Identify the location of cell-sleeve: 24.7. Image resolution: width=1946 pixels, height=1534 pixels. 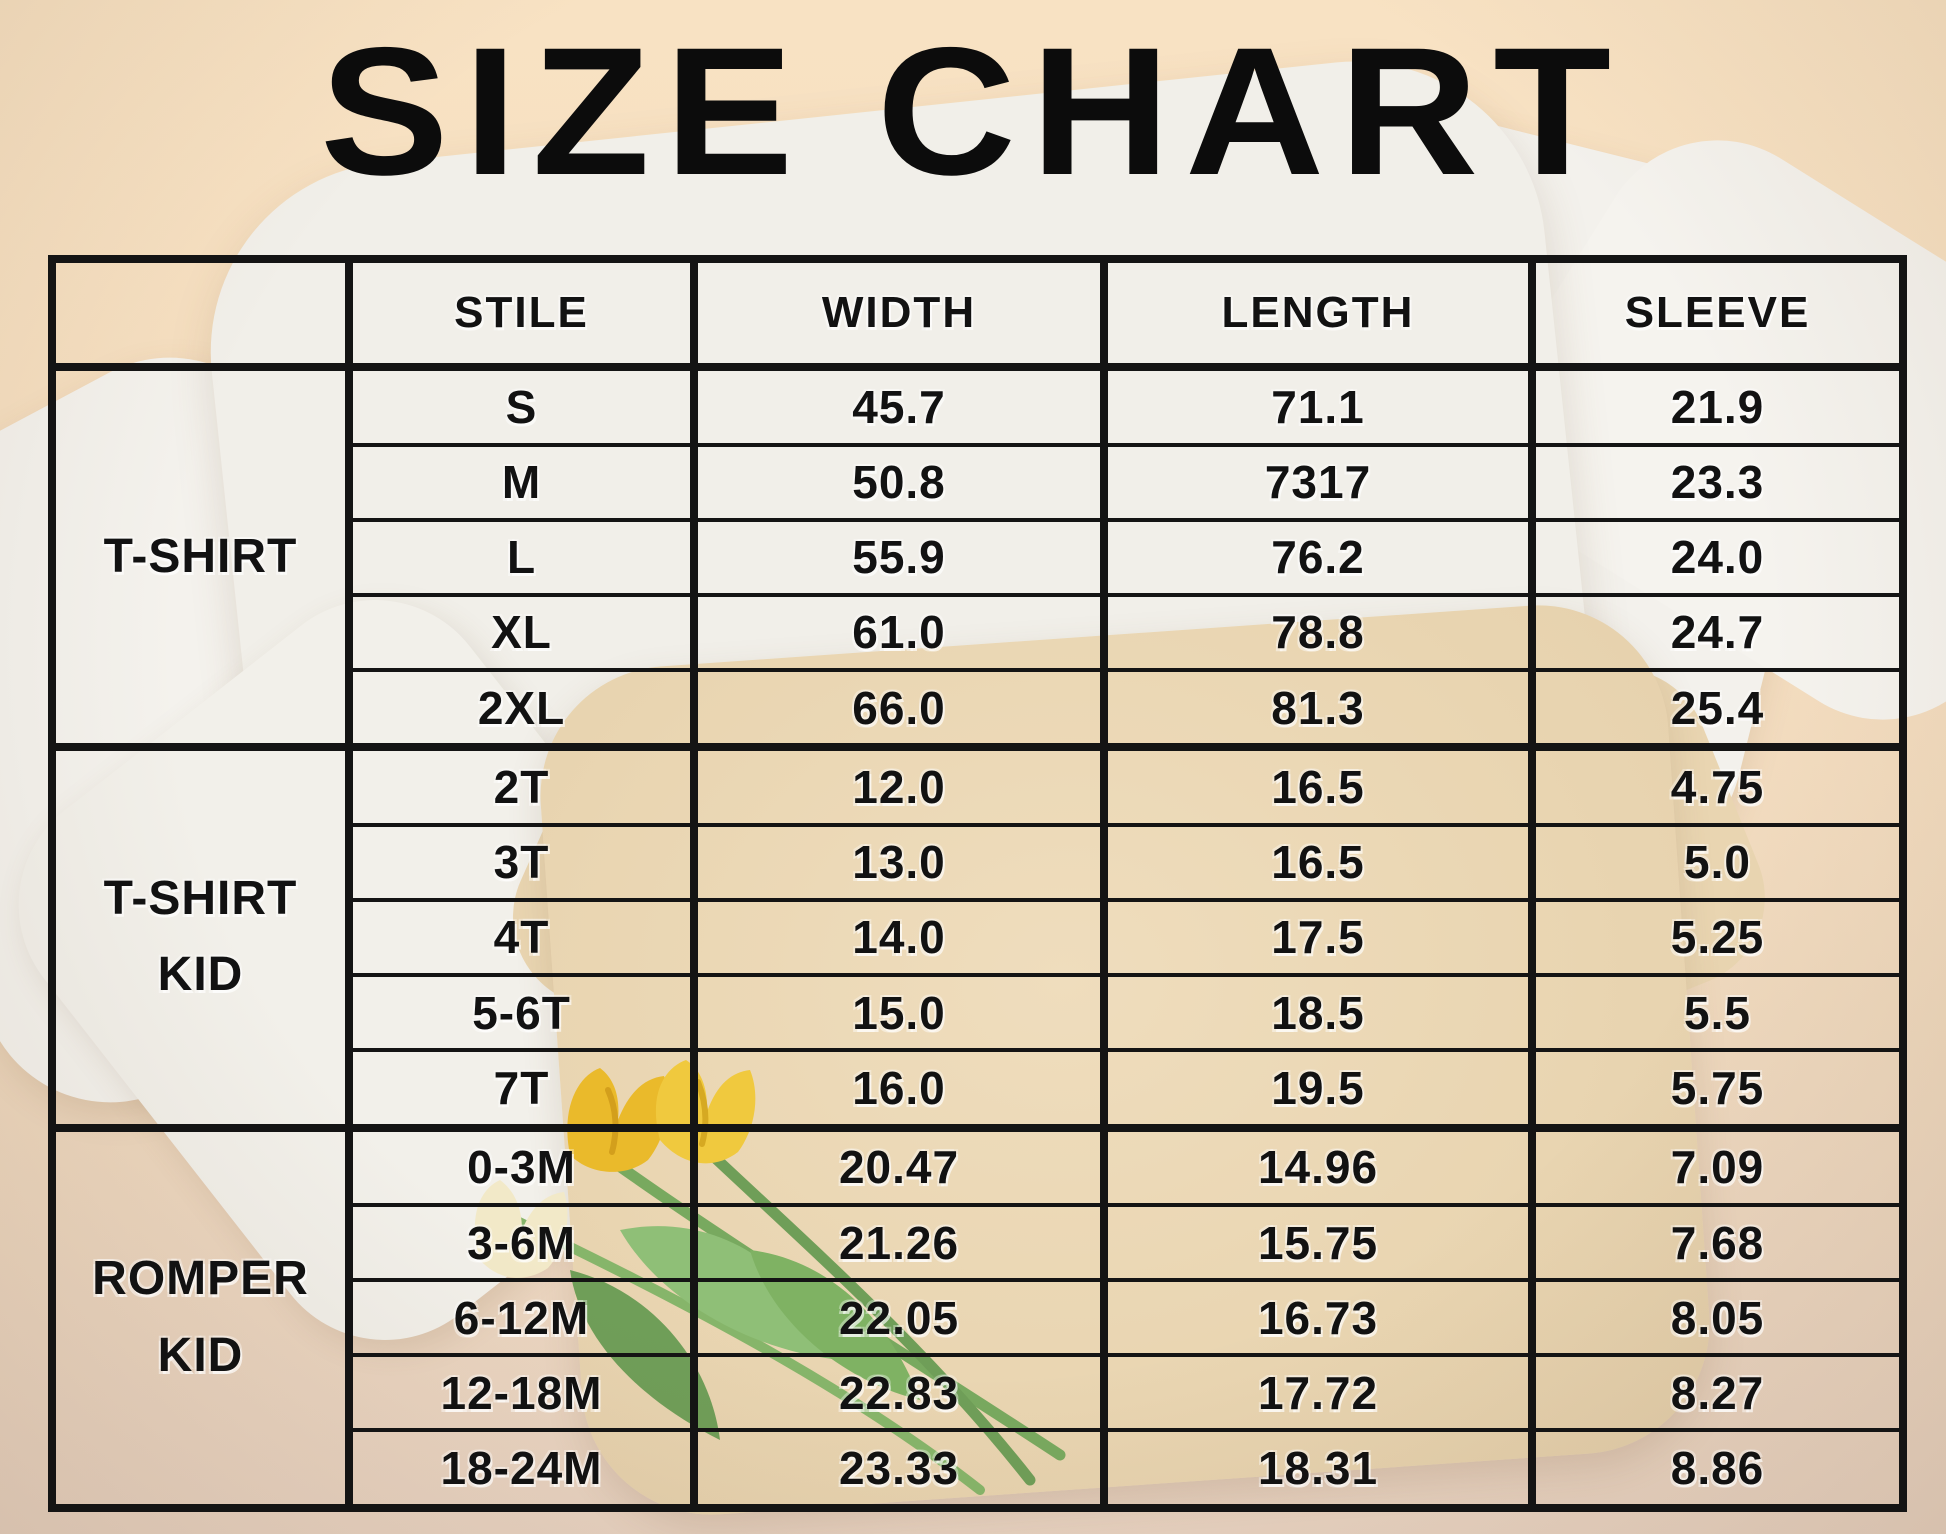
(1717, 632).